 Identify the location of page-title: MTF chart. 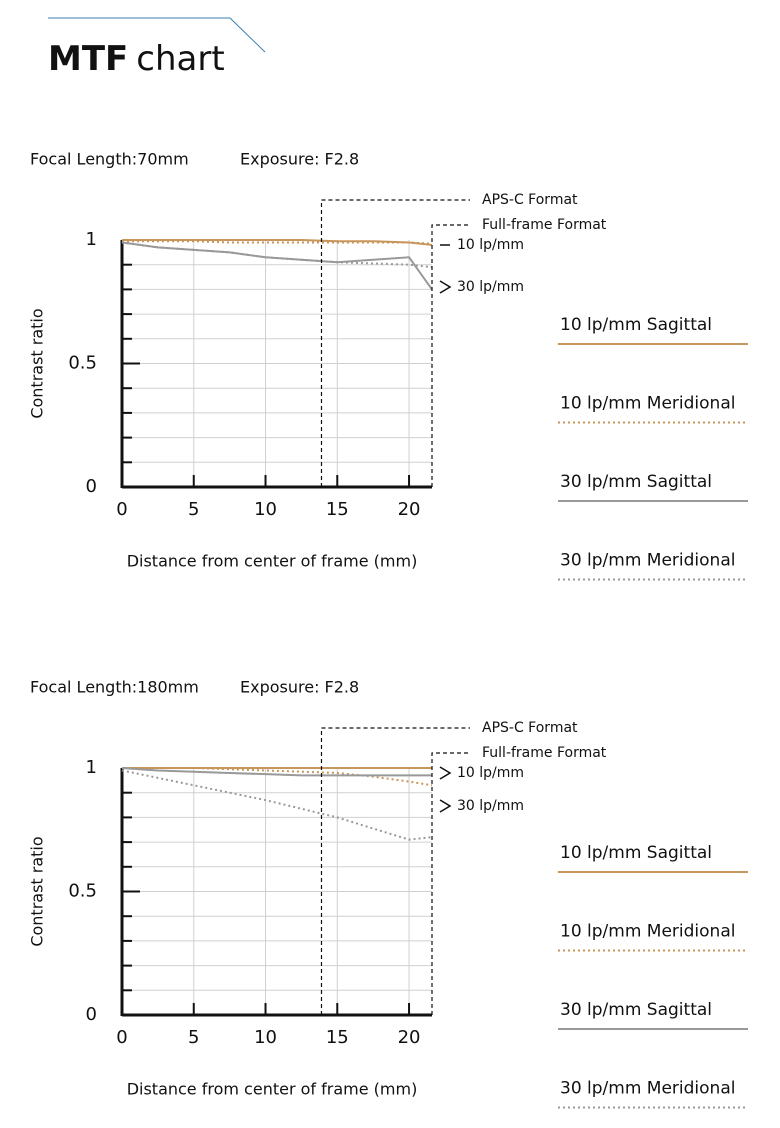
(136, 59).